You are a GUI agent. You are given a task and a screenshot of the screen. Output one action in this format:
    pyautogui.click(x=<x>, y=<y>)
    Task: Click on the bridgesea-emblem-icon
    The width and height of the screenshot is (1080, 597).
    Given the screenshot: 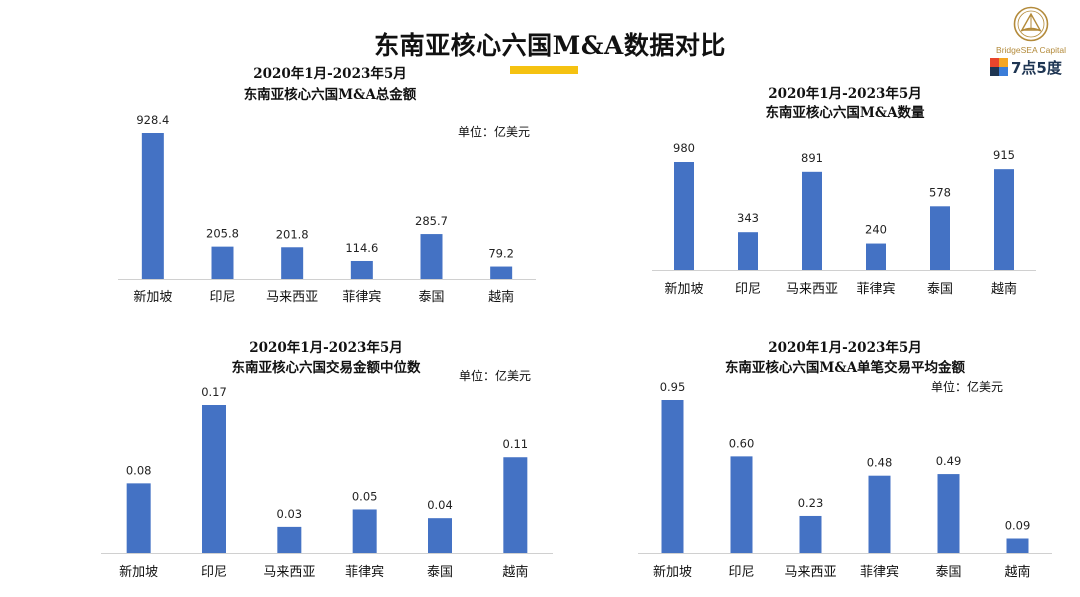 What is the action you would take?
    pyautogui.click(x=1031, y=24)
    